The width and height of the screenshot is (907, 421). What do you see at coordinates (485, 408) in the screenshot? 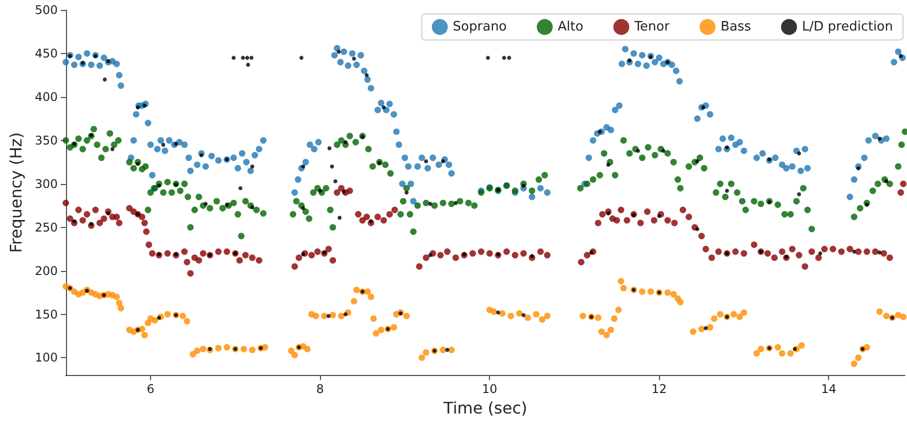
I see `x-axis-title: Time (sec)` at bounding box center [485, 408].